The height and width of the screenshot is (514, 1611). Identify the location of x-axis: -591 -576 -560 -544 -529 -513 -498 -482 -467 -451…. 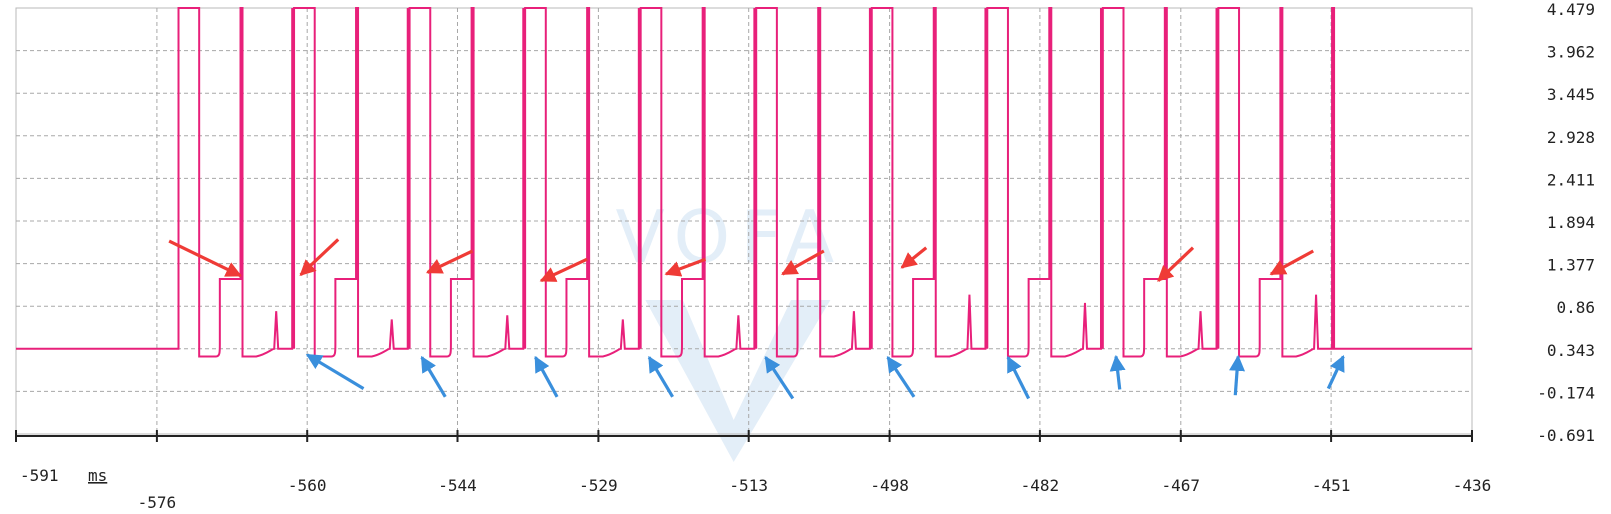
(753, 471).